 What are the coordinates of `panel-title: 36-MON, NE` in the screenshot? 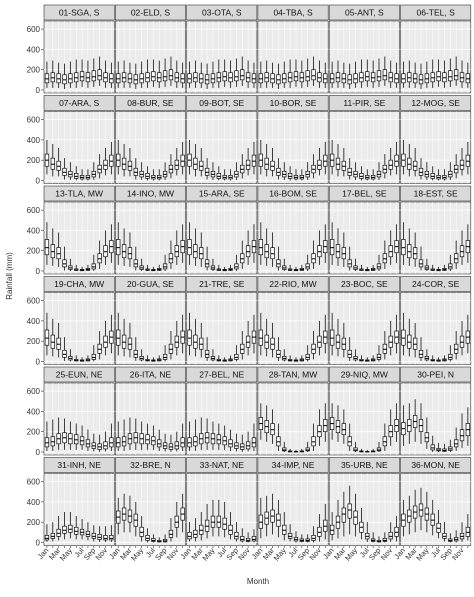 It's located at (435, 465).